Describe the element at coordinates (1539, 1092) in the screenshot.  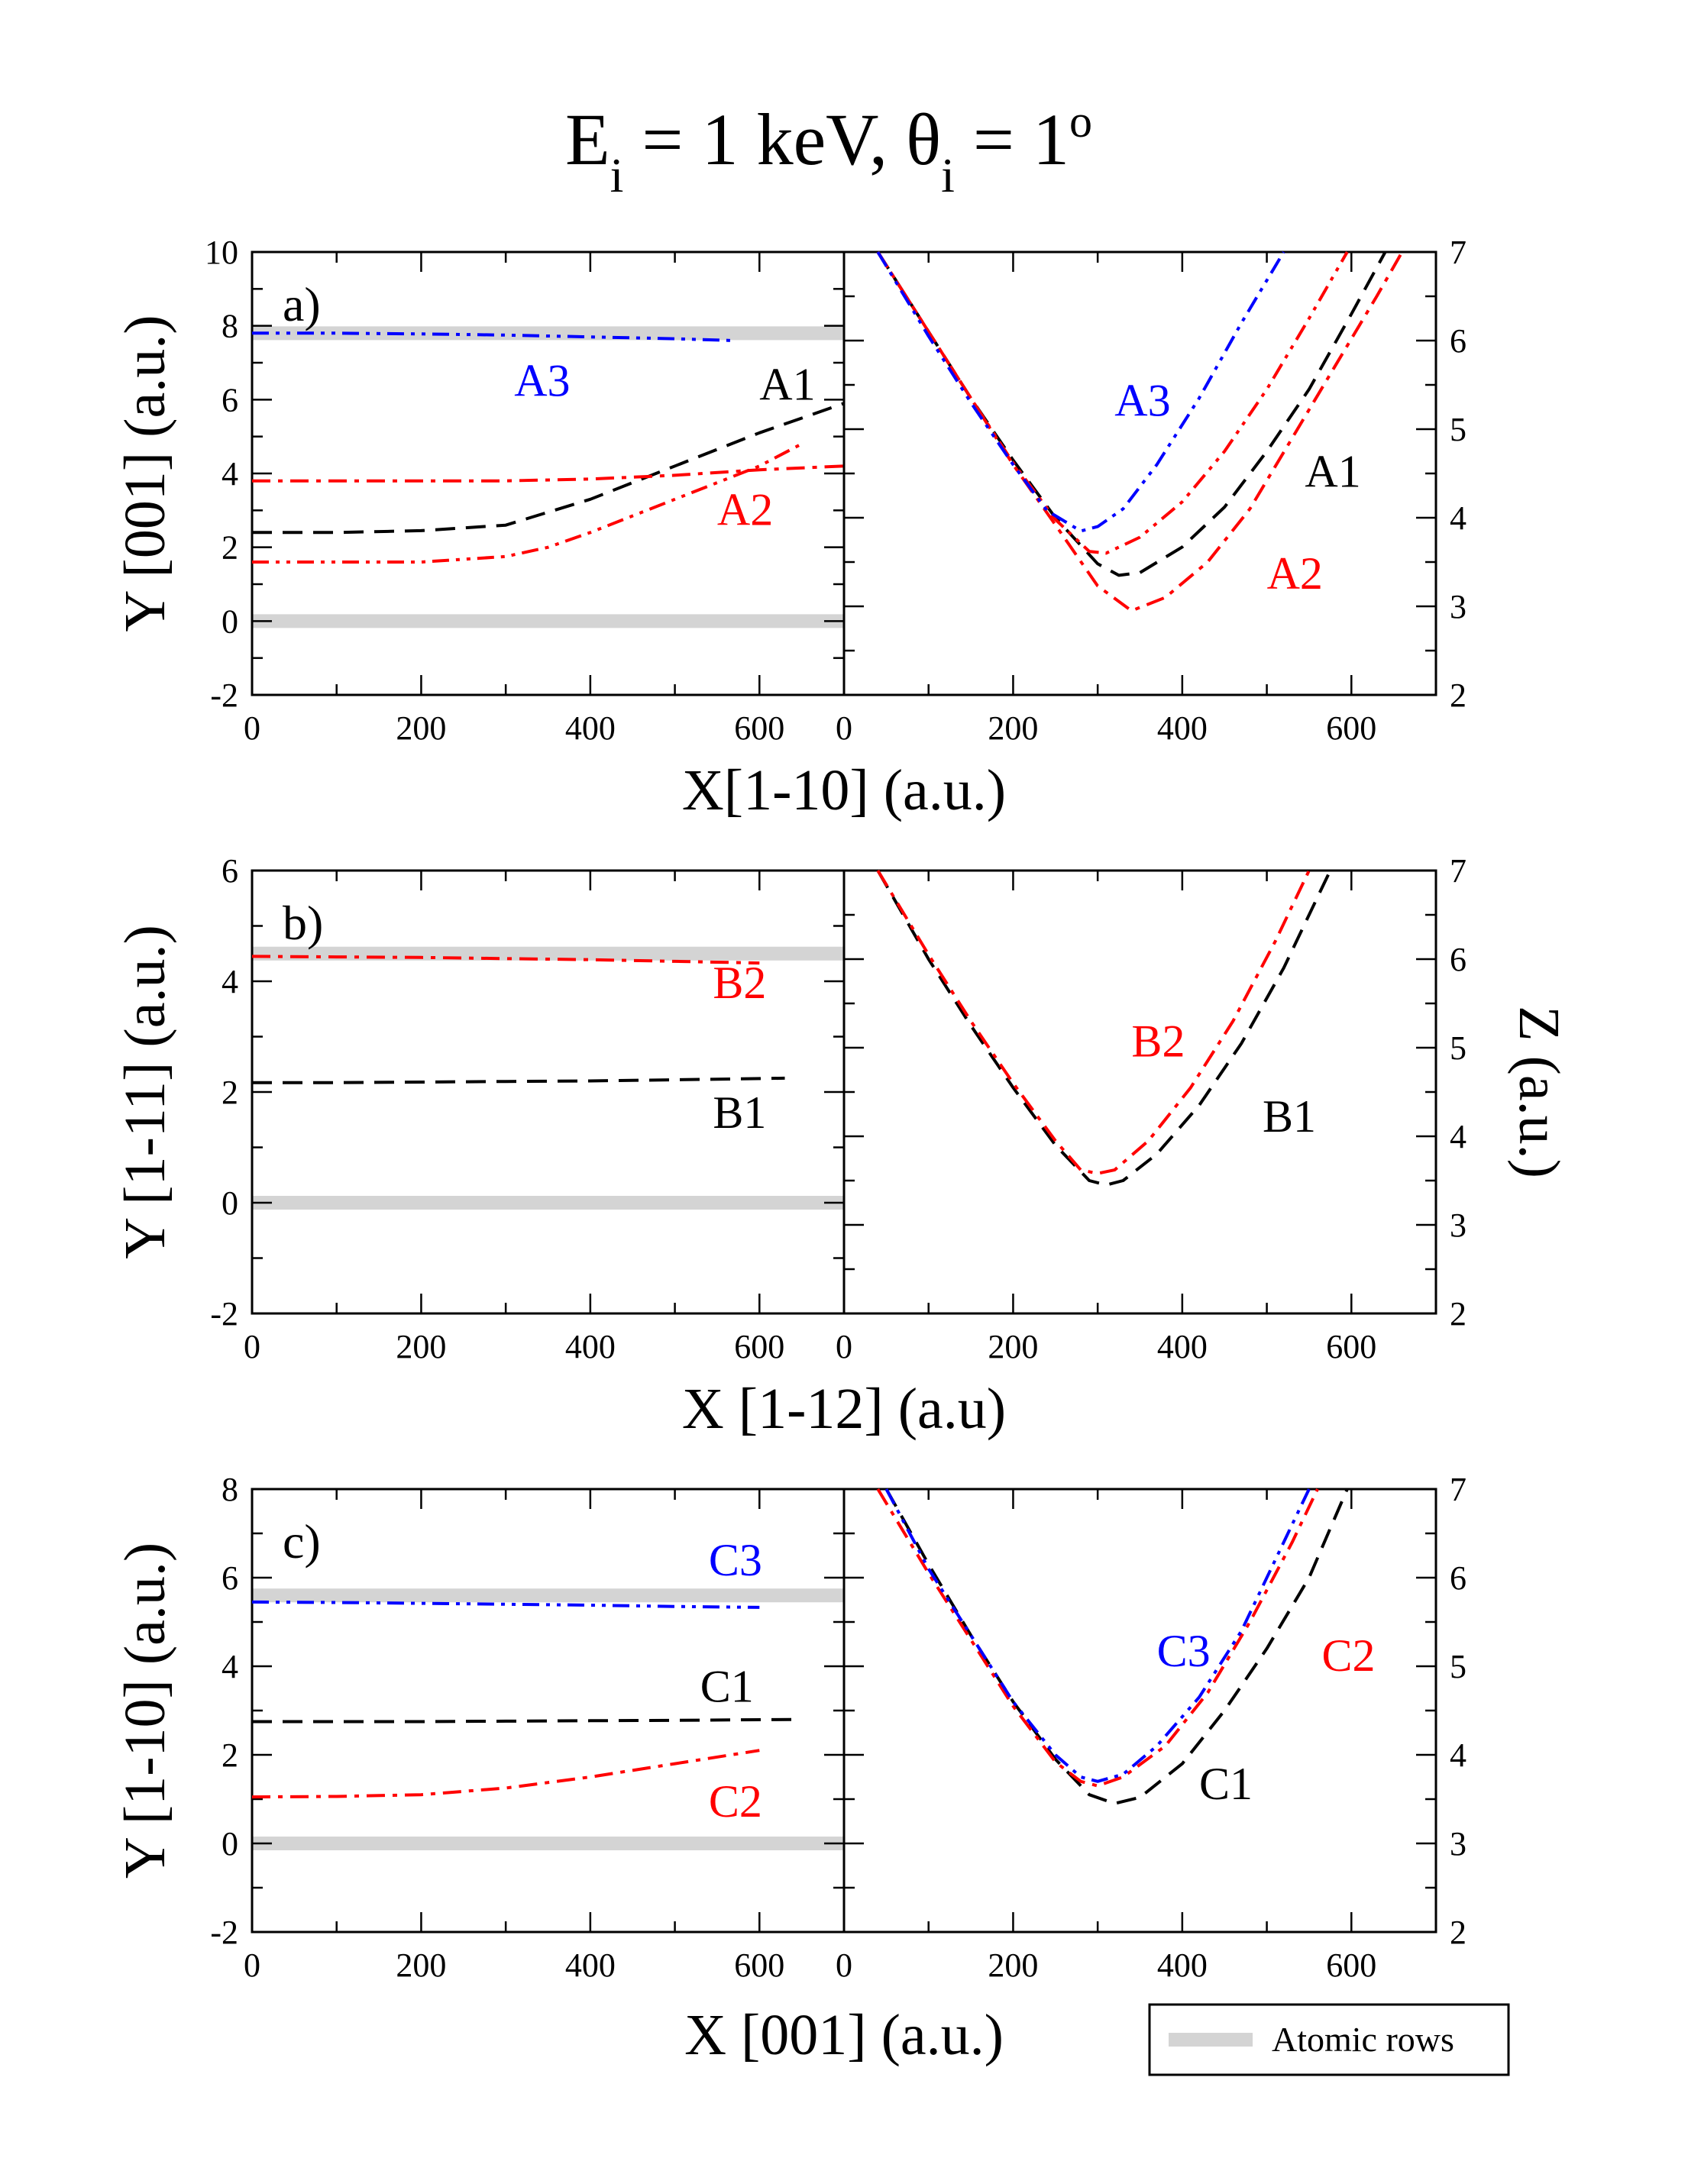
I see `y-axis-label-b-right: Z (a.u.)` at that location.